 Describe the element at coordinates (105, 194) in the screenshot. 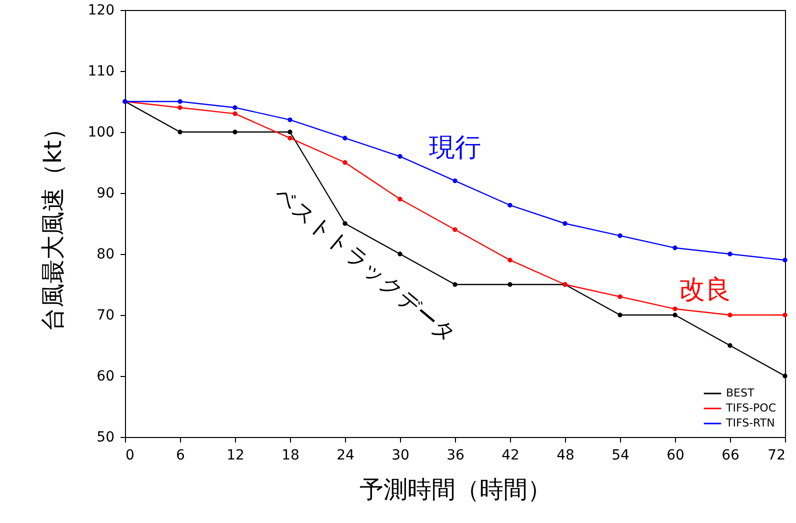

I see `y-tick-label: 90` at that location.